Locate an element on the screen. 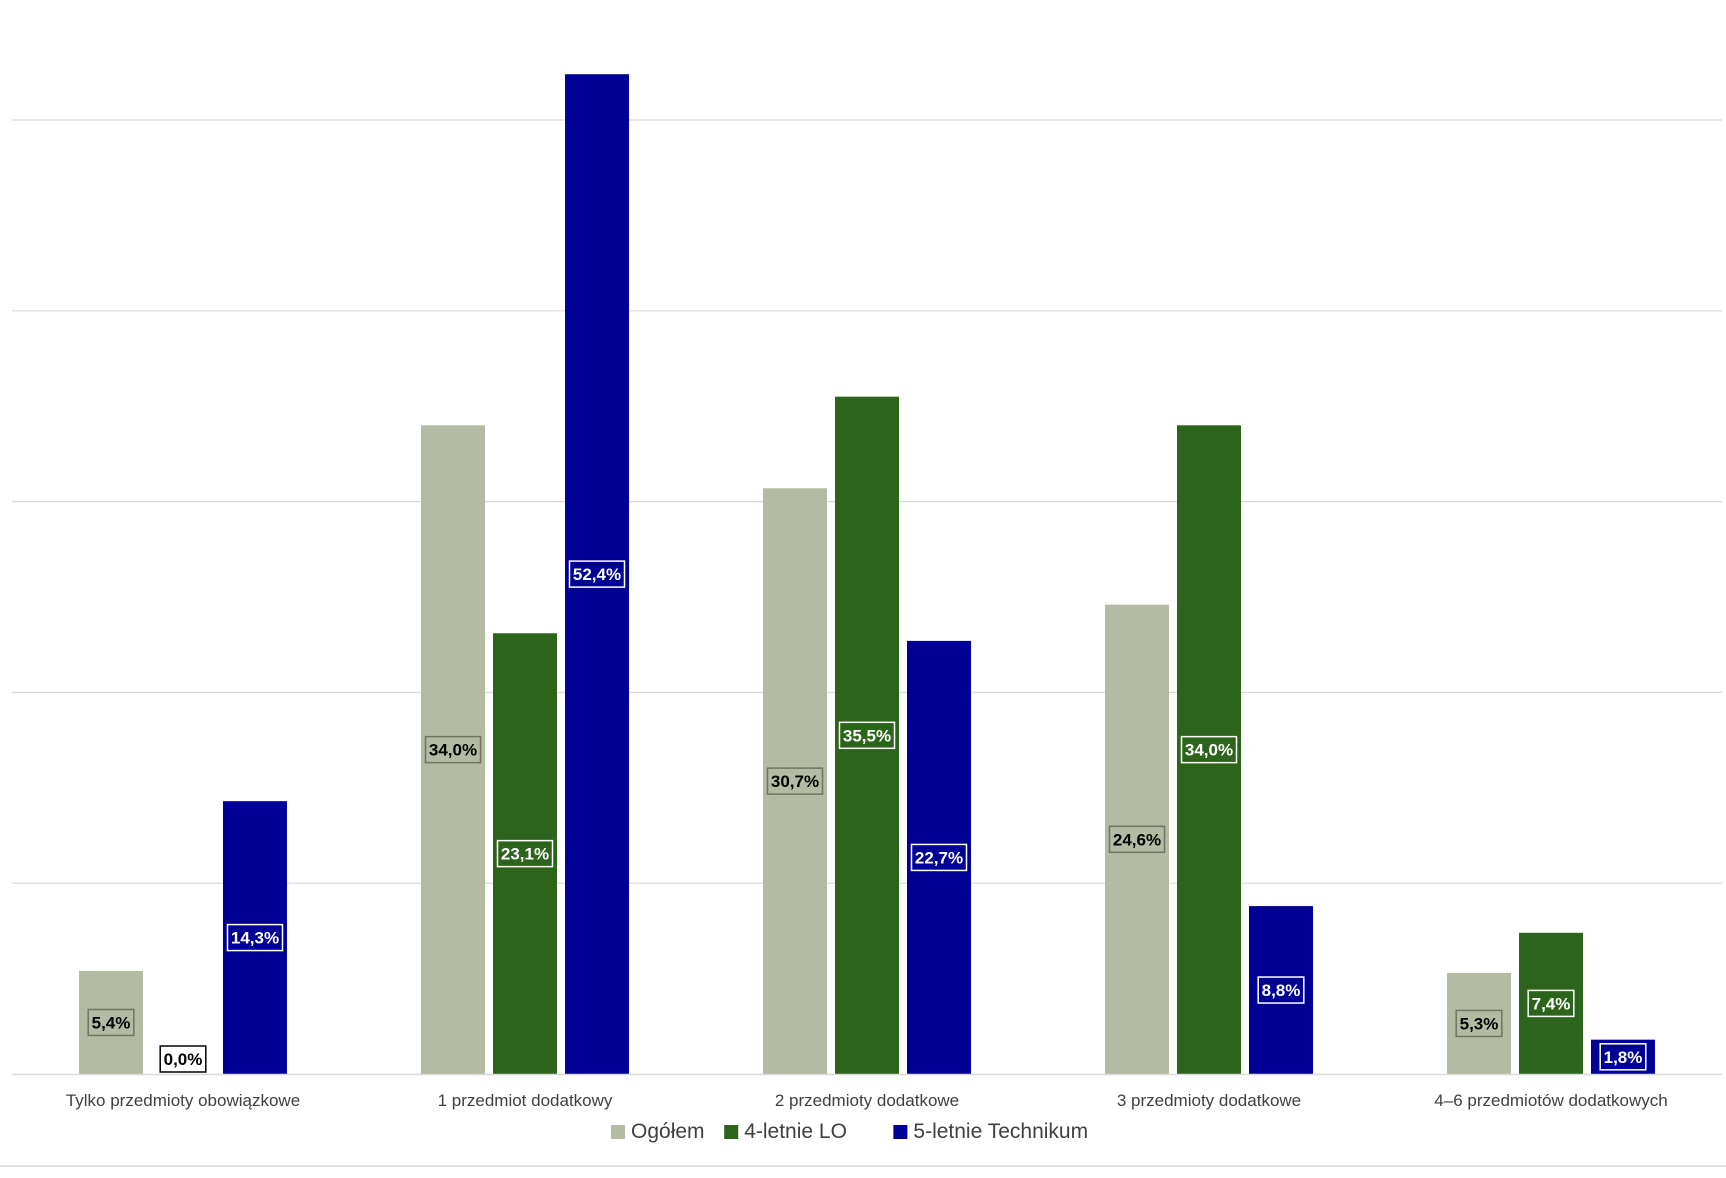  data-label: 52,4% is located at coordinates (597, 574).